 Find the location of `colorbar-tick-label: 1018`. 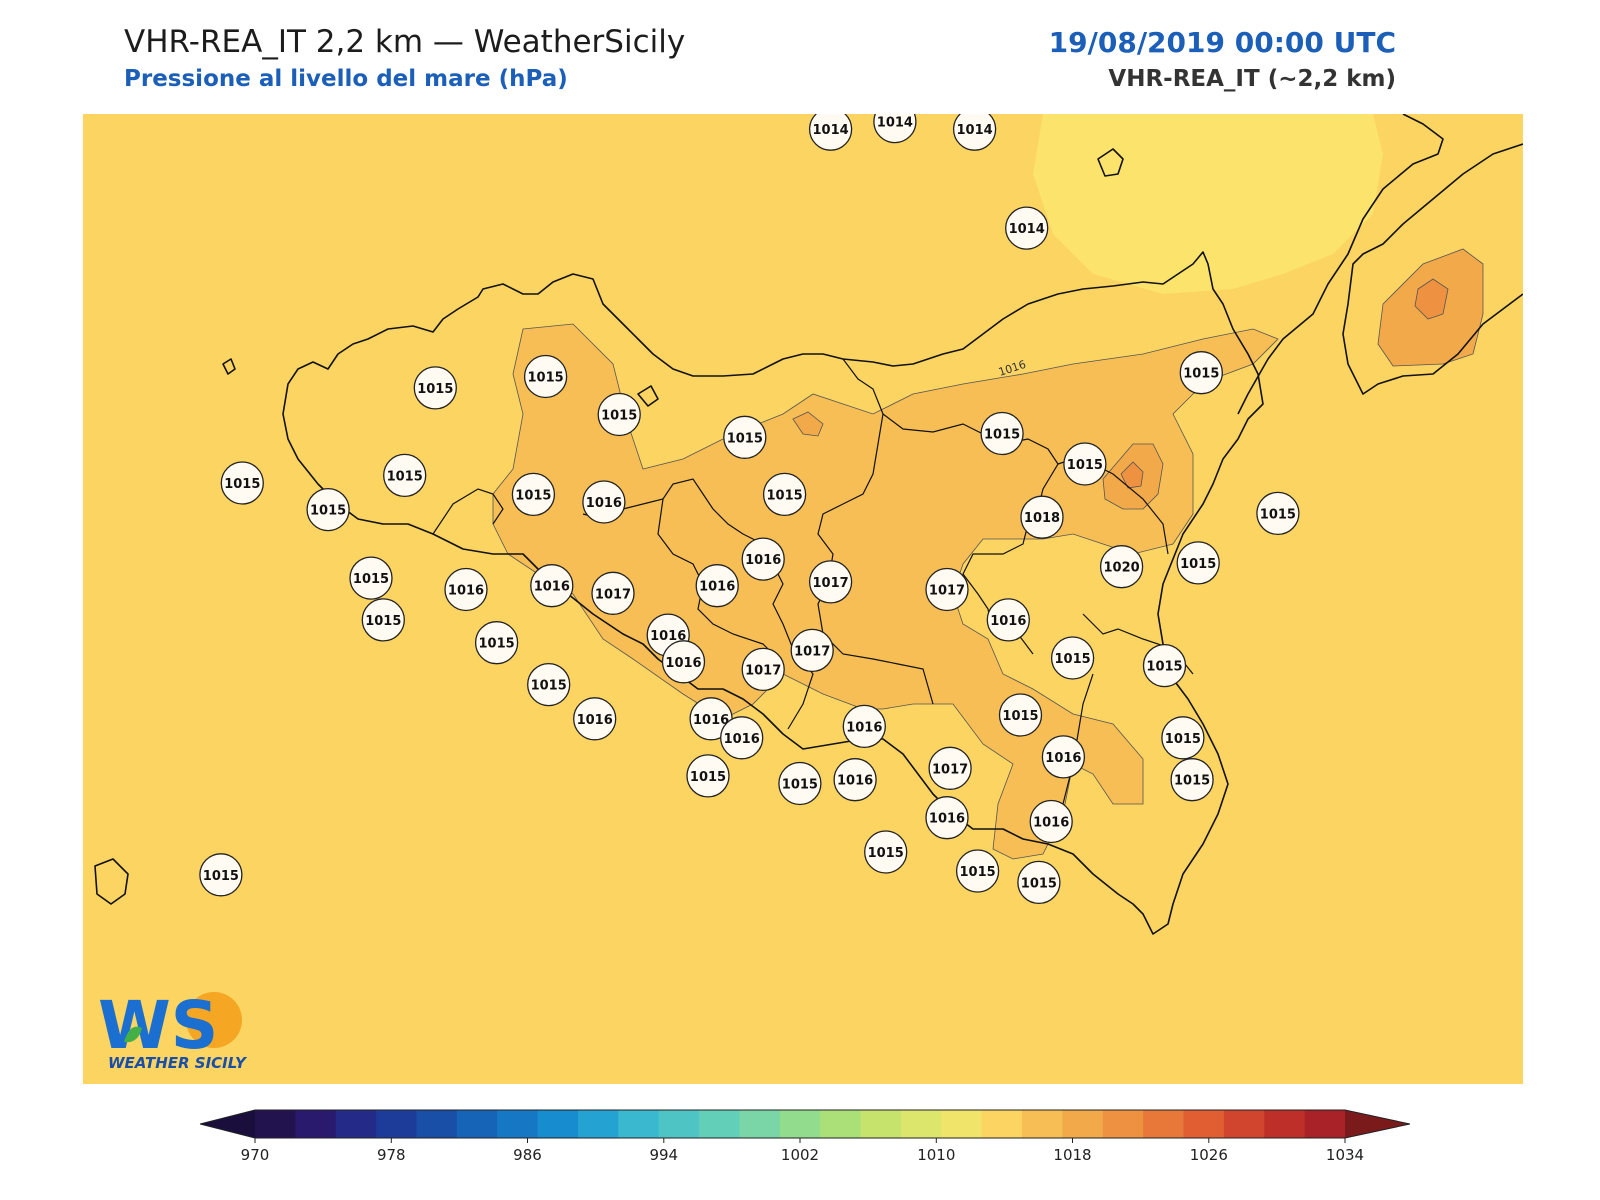

colorbar-tick-label: 1018 is located at coordinates (1072, 1155).